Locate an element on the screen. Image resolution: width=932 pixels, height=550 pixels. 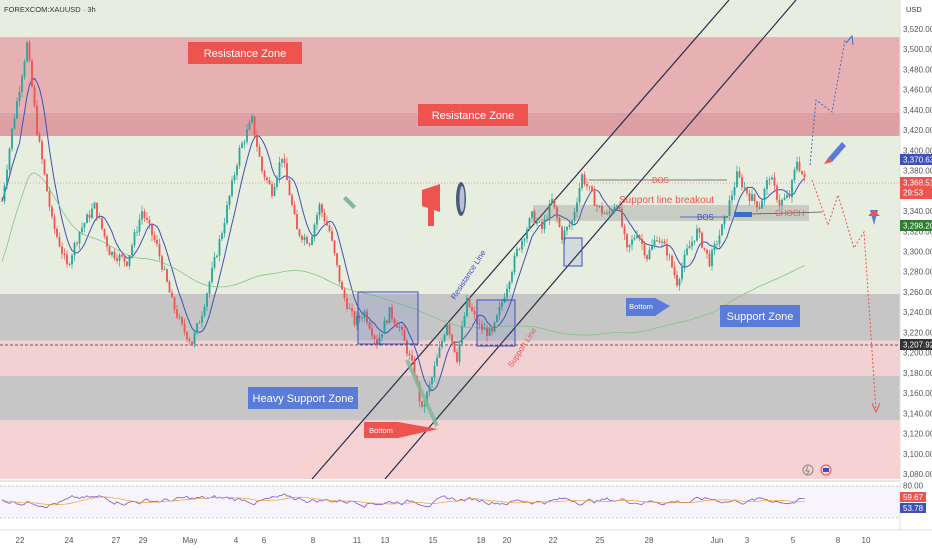
upper-neutral-zone is located at coordinates (450, 19).